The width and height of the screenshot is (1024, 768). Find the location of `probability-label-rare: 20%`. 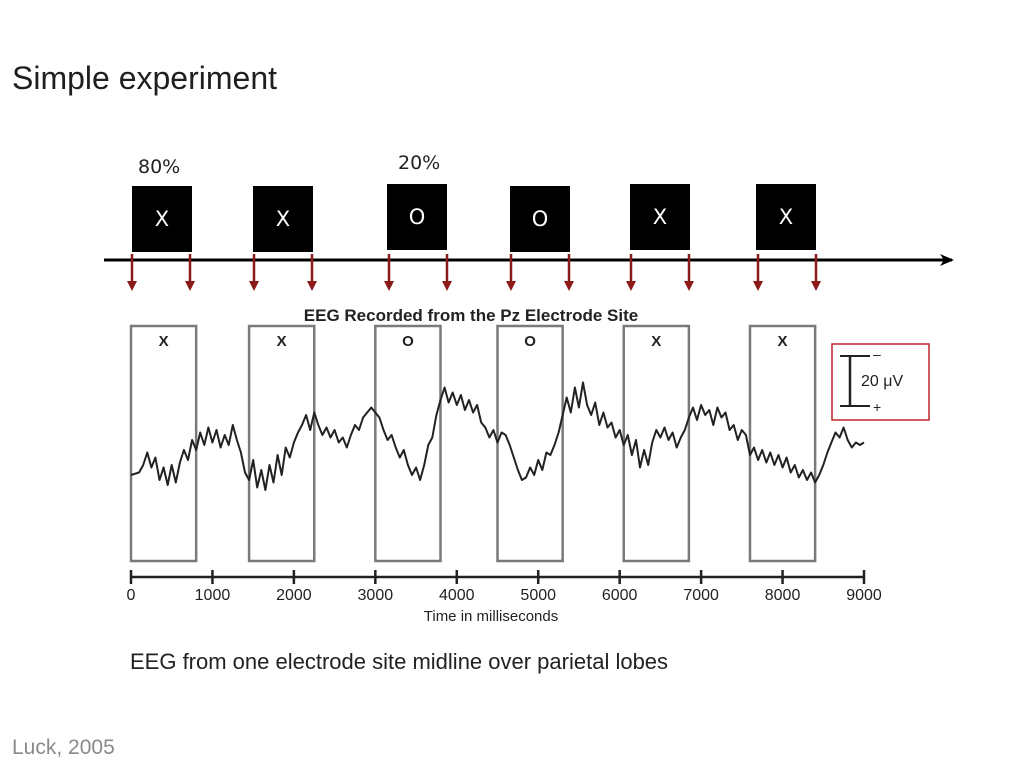

probability-label-rare: 20% is located at coordinates (419, 163).